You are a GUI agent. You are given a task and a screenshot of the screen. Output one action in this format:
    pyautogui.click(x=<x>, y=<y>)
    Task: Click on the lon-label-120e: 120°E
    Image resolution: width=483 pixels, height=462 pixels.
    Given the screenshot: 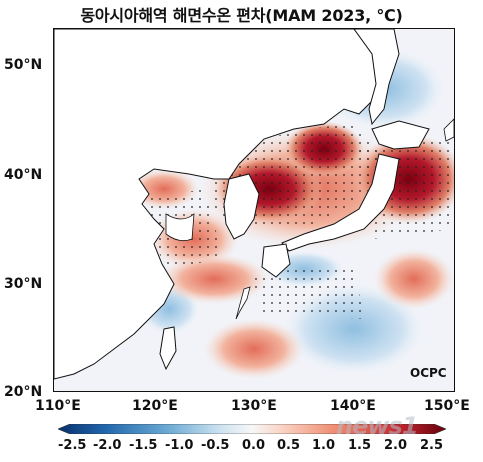 What is the action you would take?
    pyautogui.click(x=155, y=406)
    